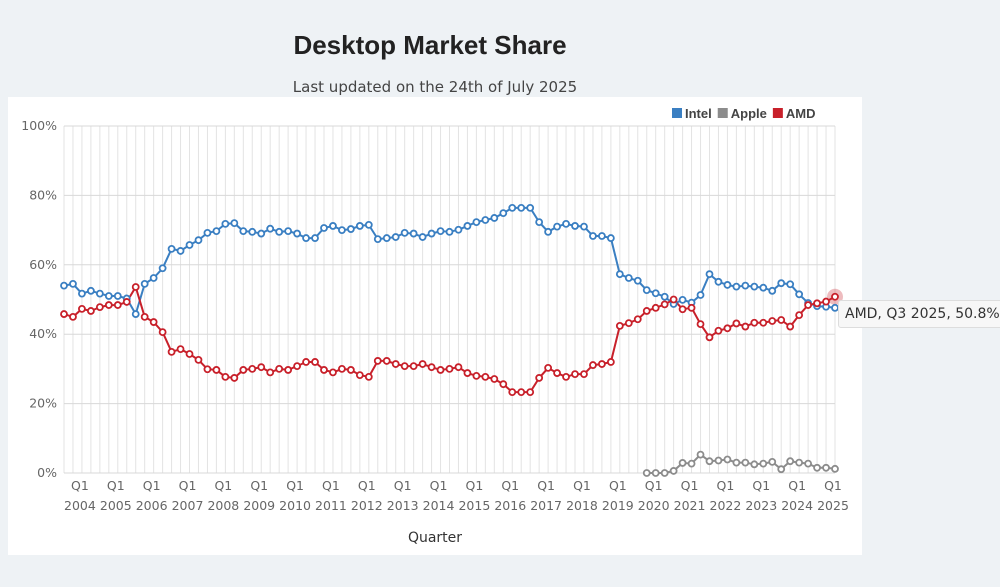  Describe the element at coordinates (777, 113) in the screenshot. I see `legend-swatch-amd` at that location.